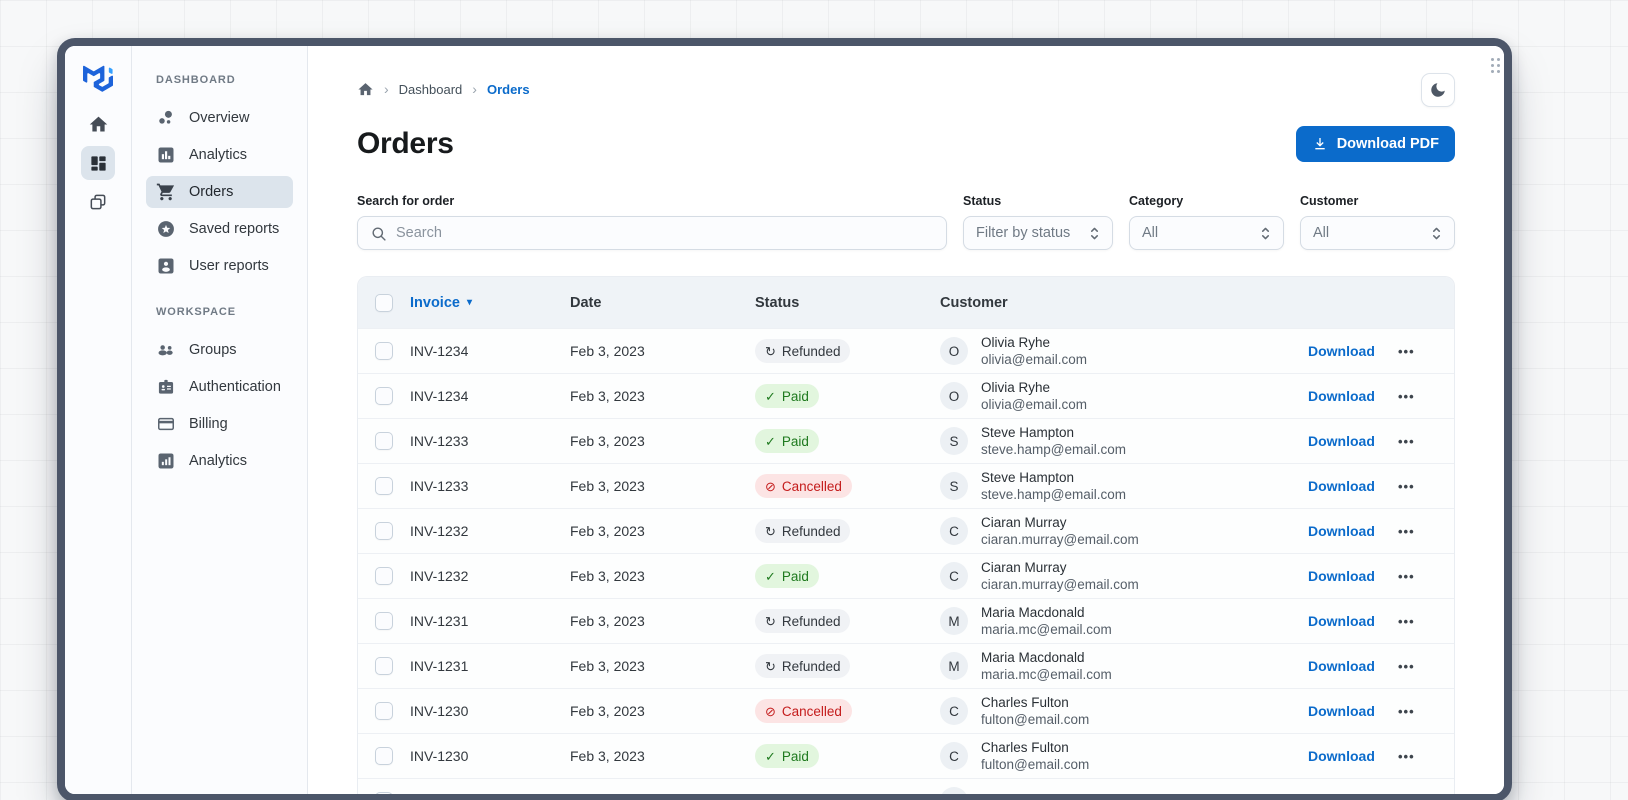  Describe the element at coordinates (219, 350) in the screenshot. I see `sidebar-item-groups: Groups` at that location.